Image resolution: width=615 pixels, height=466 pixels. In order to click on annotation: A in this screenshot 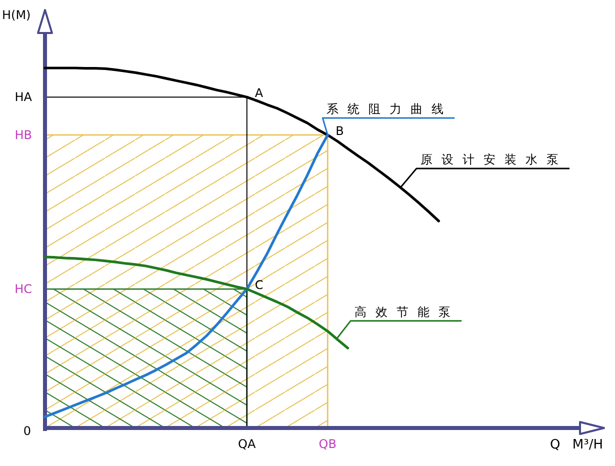, I will do `click(259, 93)`.